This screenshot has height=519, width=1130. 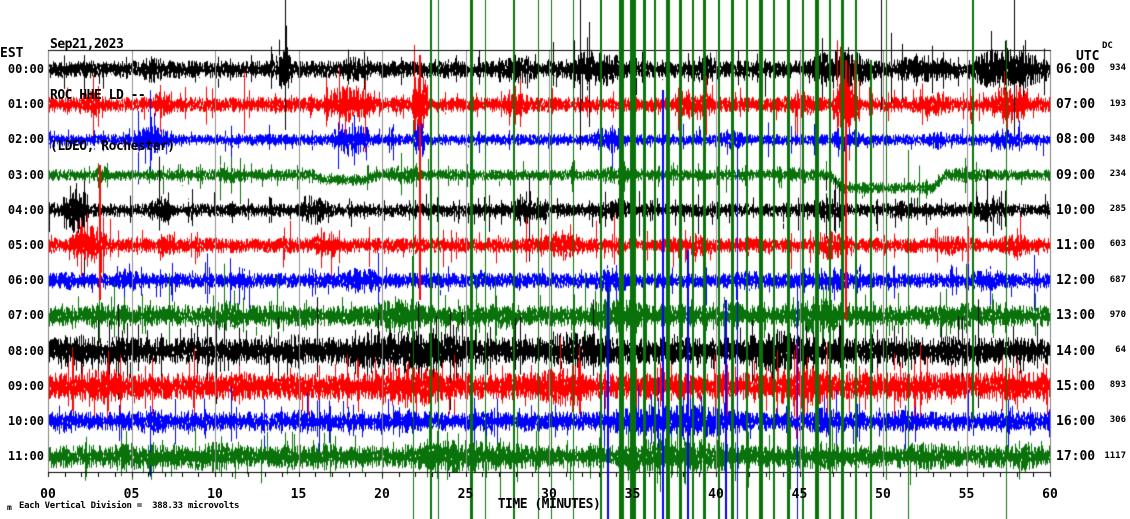 I want to click on est-hour-label: 00:00, so click(x=25, y=68).